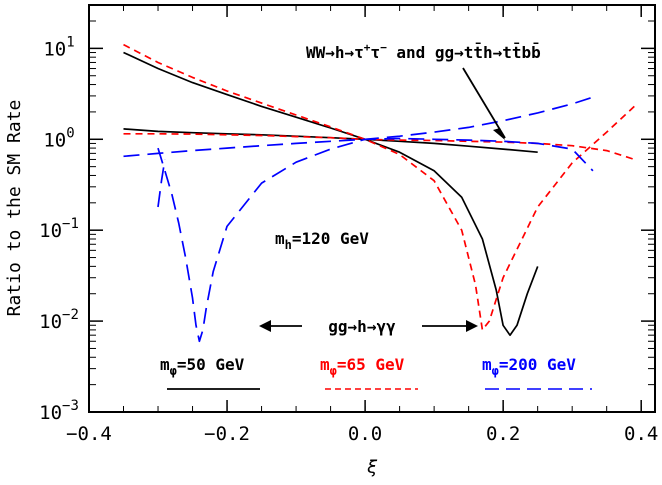  Describe the element at coordinates (325, 364) in the screenshot. I see `legend-65-base: m` at that location.